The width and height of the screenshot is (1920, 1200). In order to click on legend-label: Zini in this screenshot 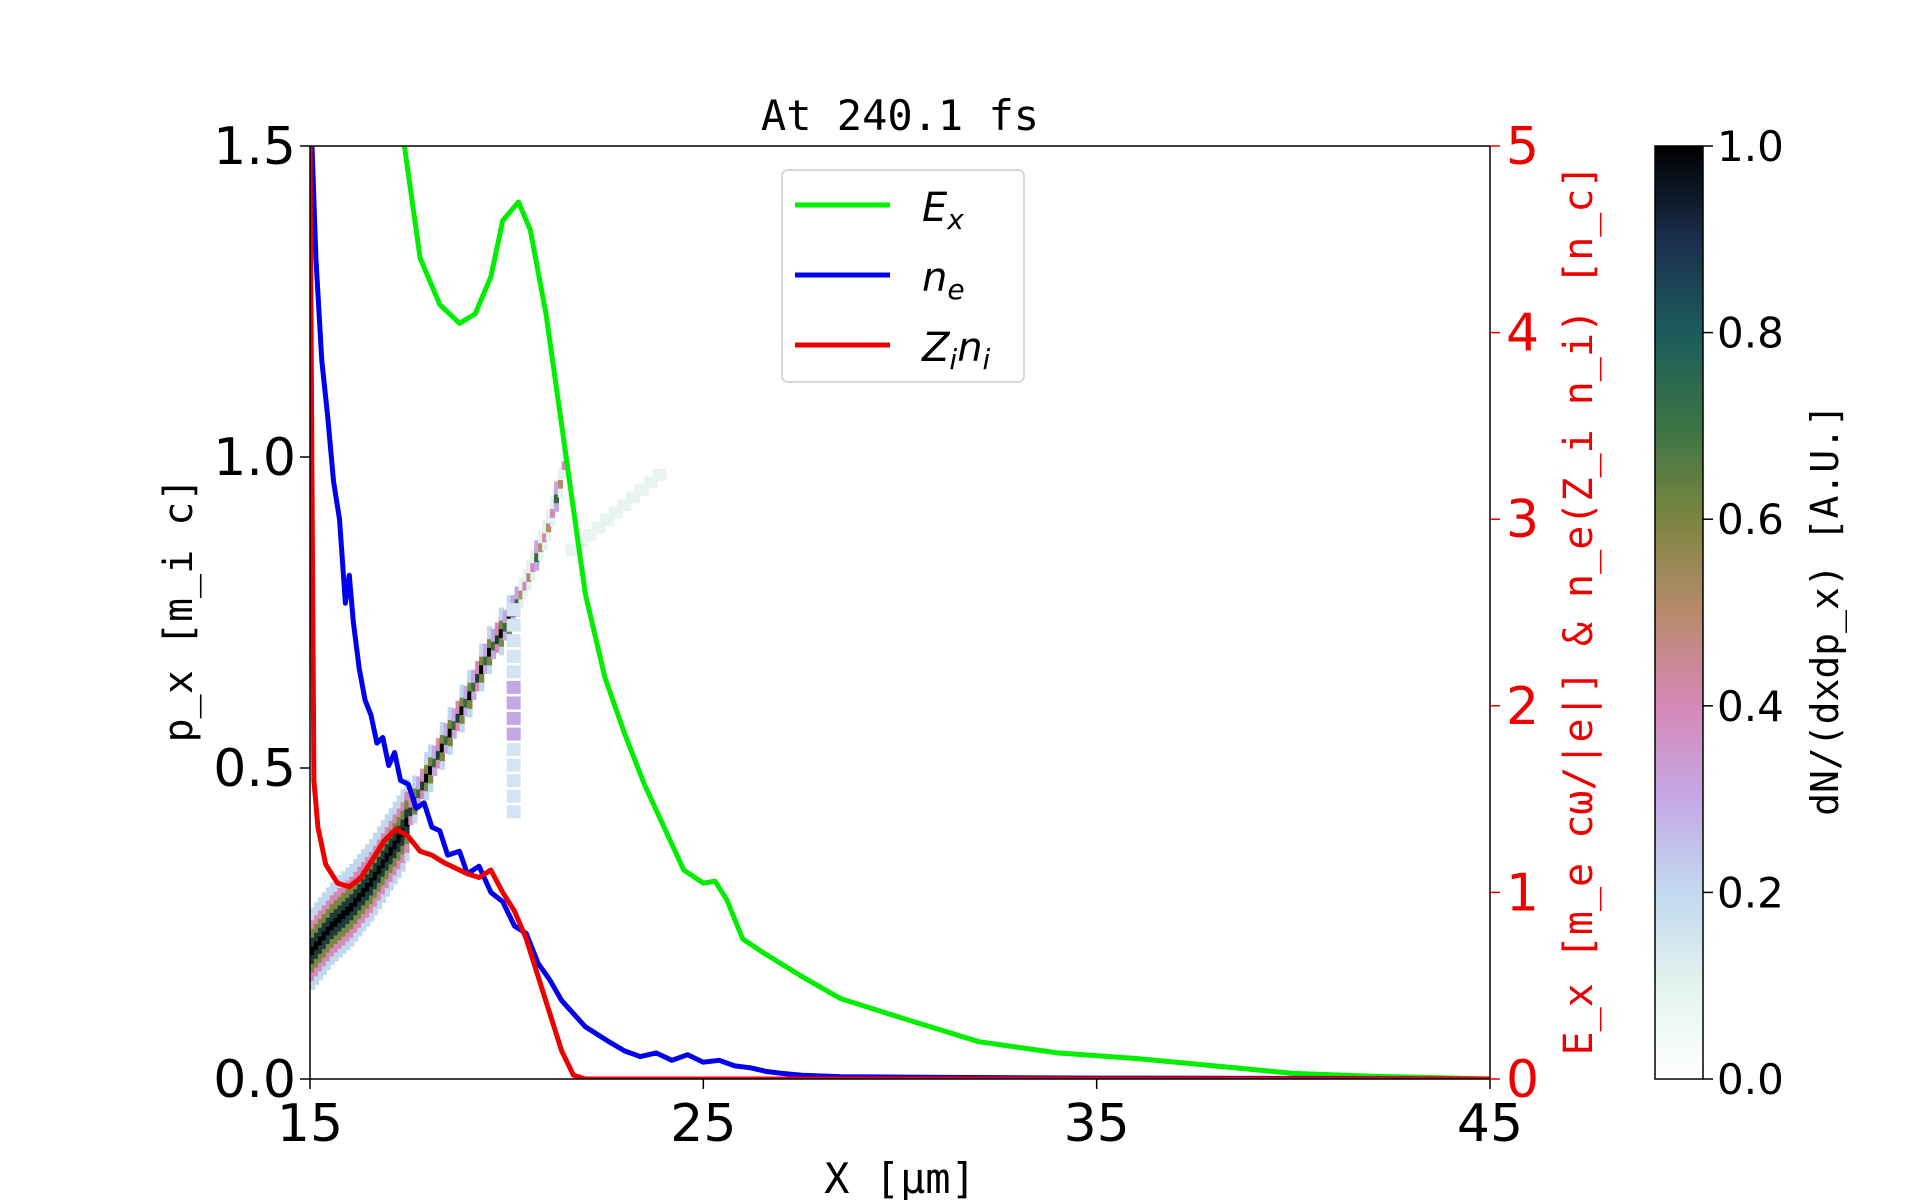, I will do `click(956, 350)`.